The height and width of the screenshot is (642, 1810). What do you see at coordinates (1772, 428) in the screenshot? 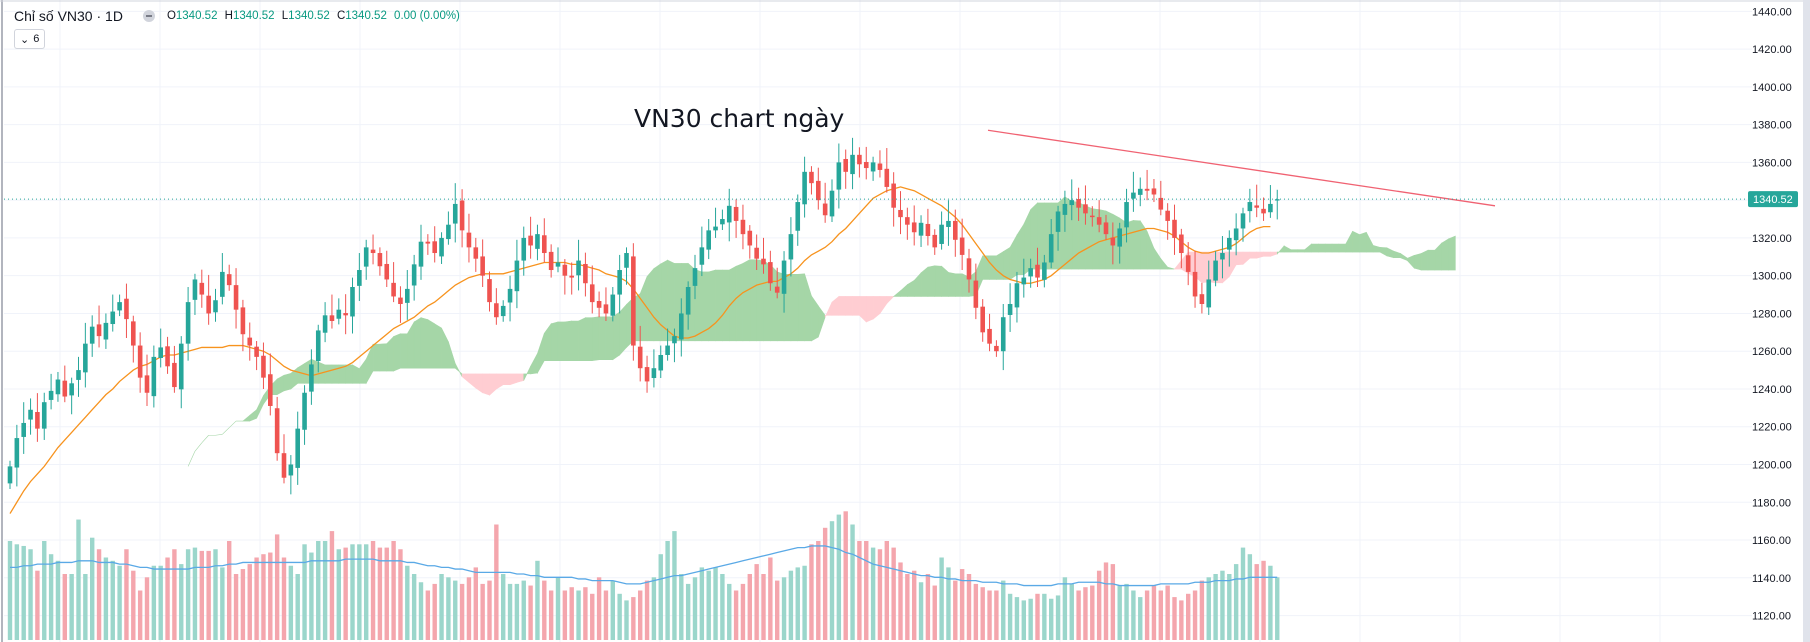
I see `price-tick-label: 1220.00` at bounding box center [1772, 428].